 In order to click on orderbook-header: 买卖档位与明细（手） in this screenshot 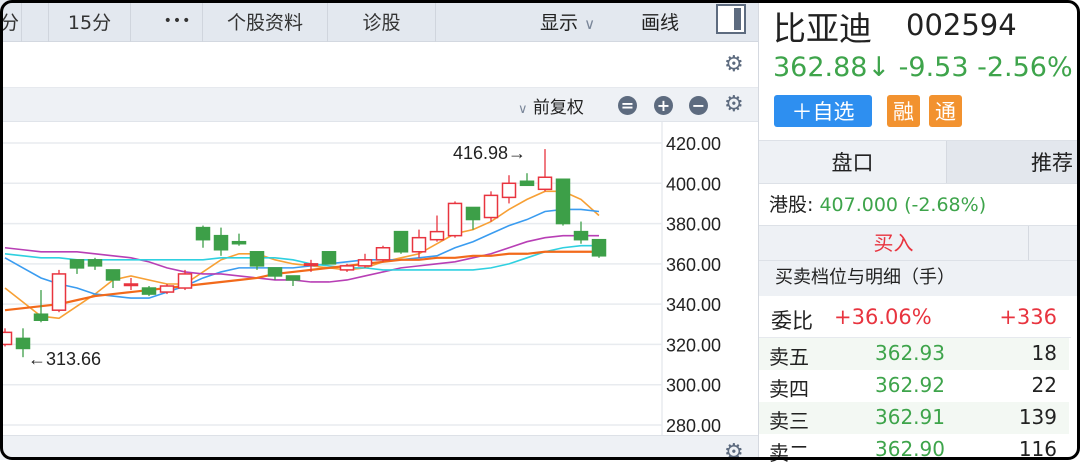, I will do `click(919, 278)`.